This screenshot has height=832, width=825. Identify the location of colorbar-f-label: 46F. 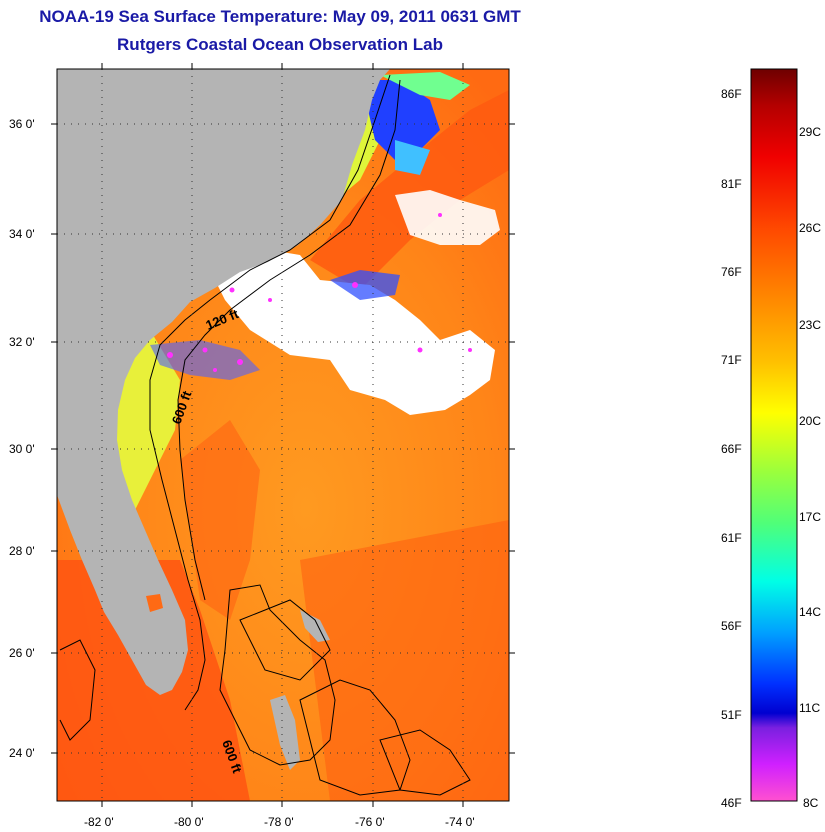
(731, 803).